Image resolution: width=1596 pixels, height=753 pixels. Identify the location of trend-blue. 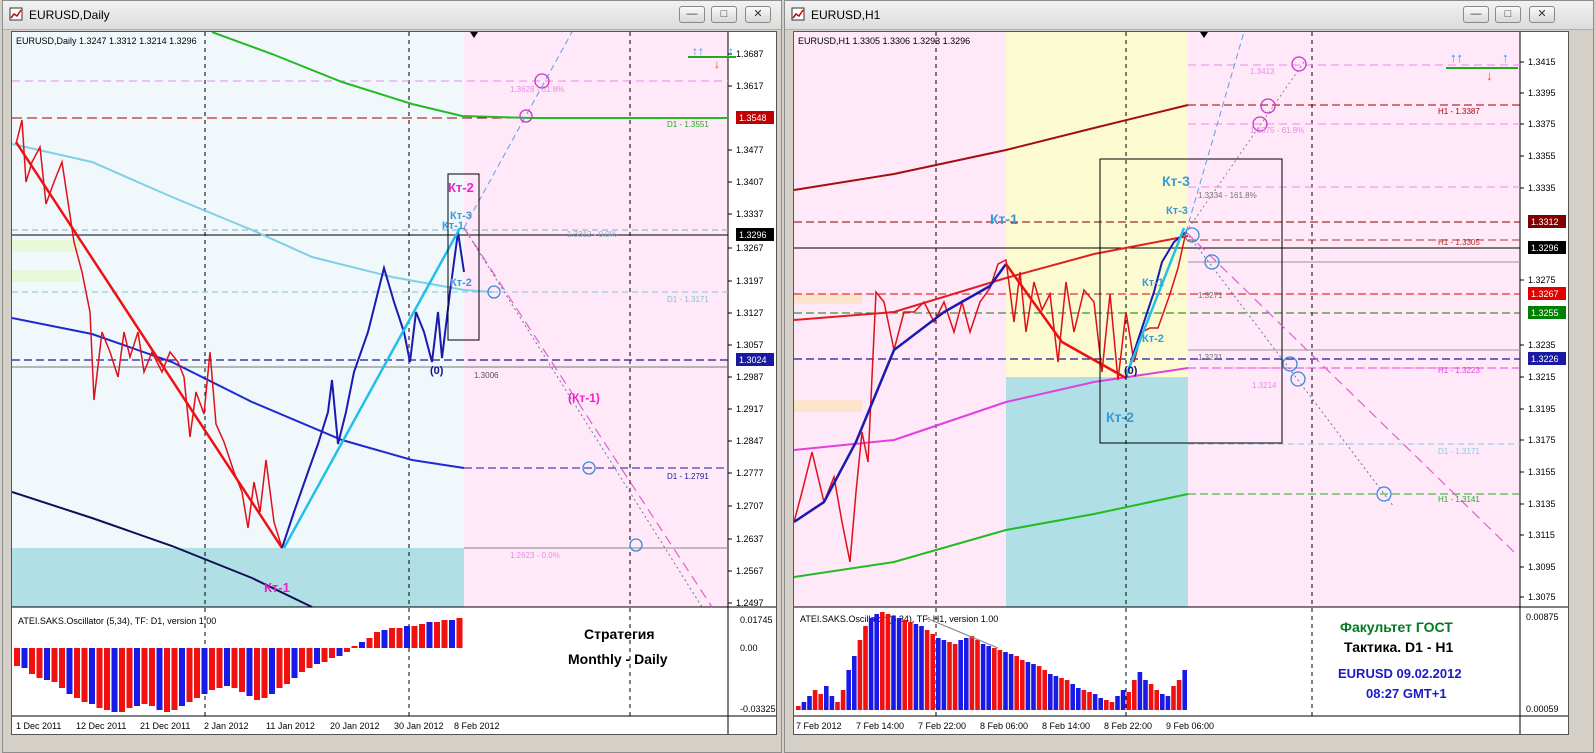
(901, 393).